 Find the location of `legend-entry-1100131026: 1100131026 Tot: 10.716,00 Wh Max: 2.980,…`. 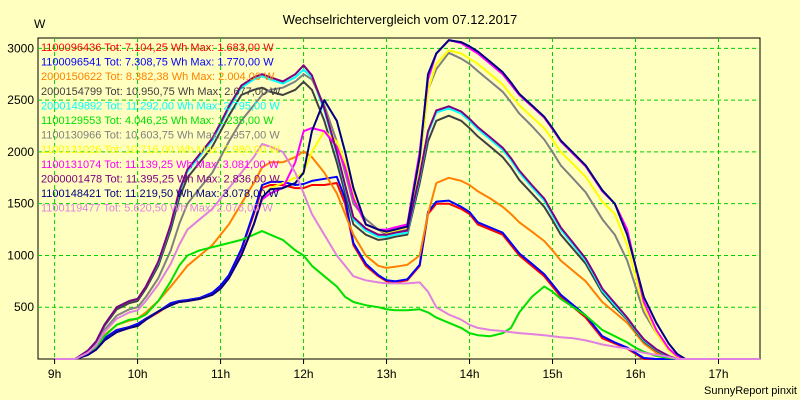

legend-entry-1100131026: 1100131026 Tot: 10.716,00 Wh Max: 2.980,… is located at coordinates (160, 150).